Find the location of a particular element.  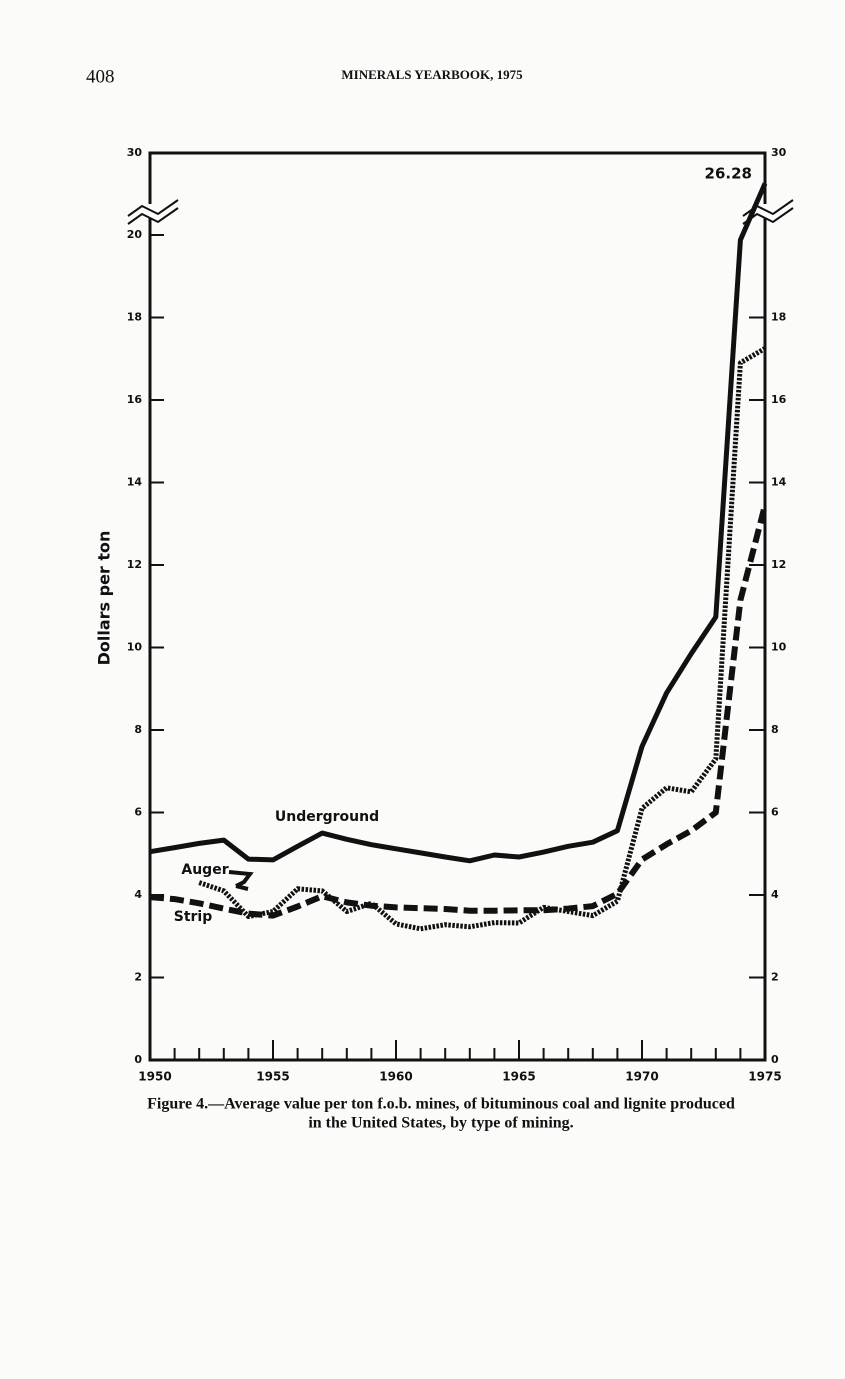

y-tick-label: 14 is located at coordinates (135, 482).